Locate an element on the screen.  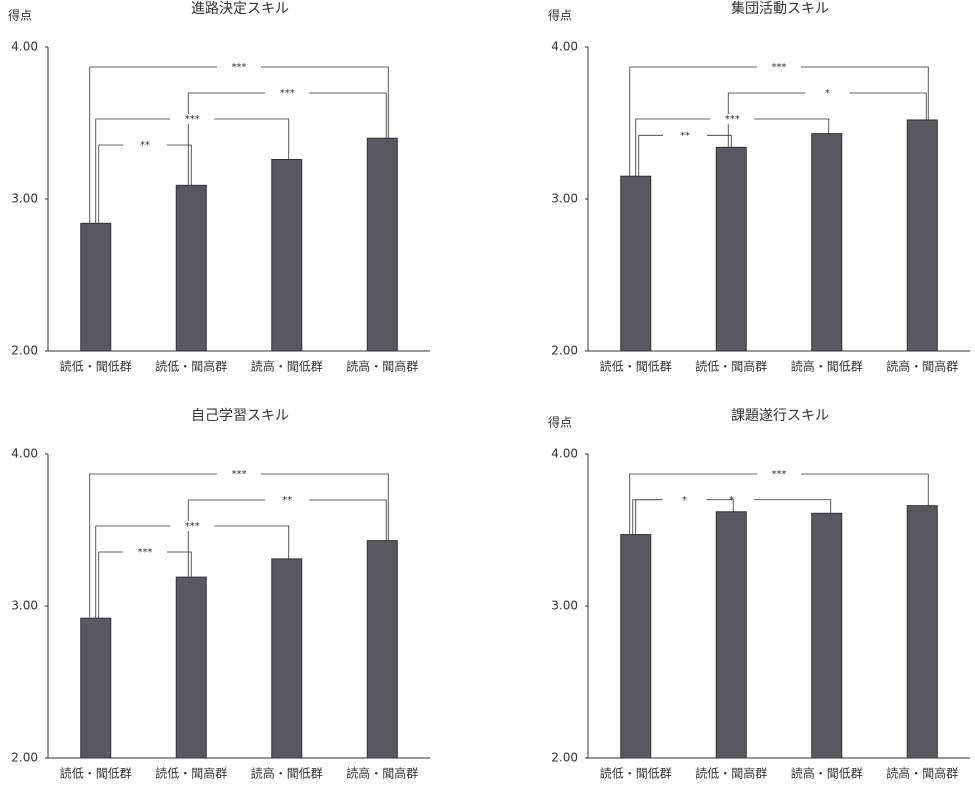
chart-title: 課題遂行スキル is located at coordinates (780, 416).